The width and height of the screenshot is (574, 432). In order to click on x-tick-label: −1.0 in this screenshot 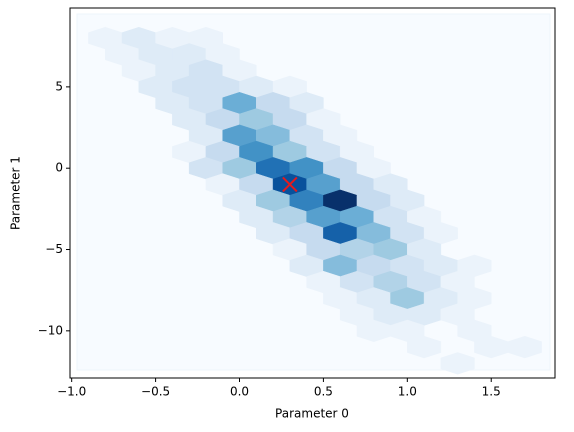, I will do `click(71, 392)`.